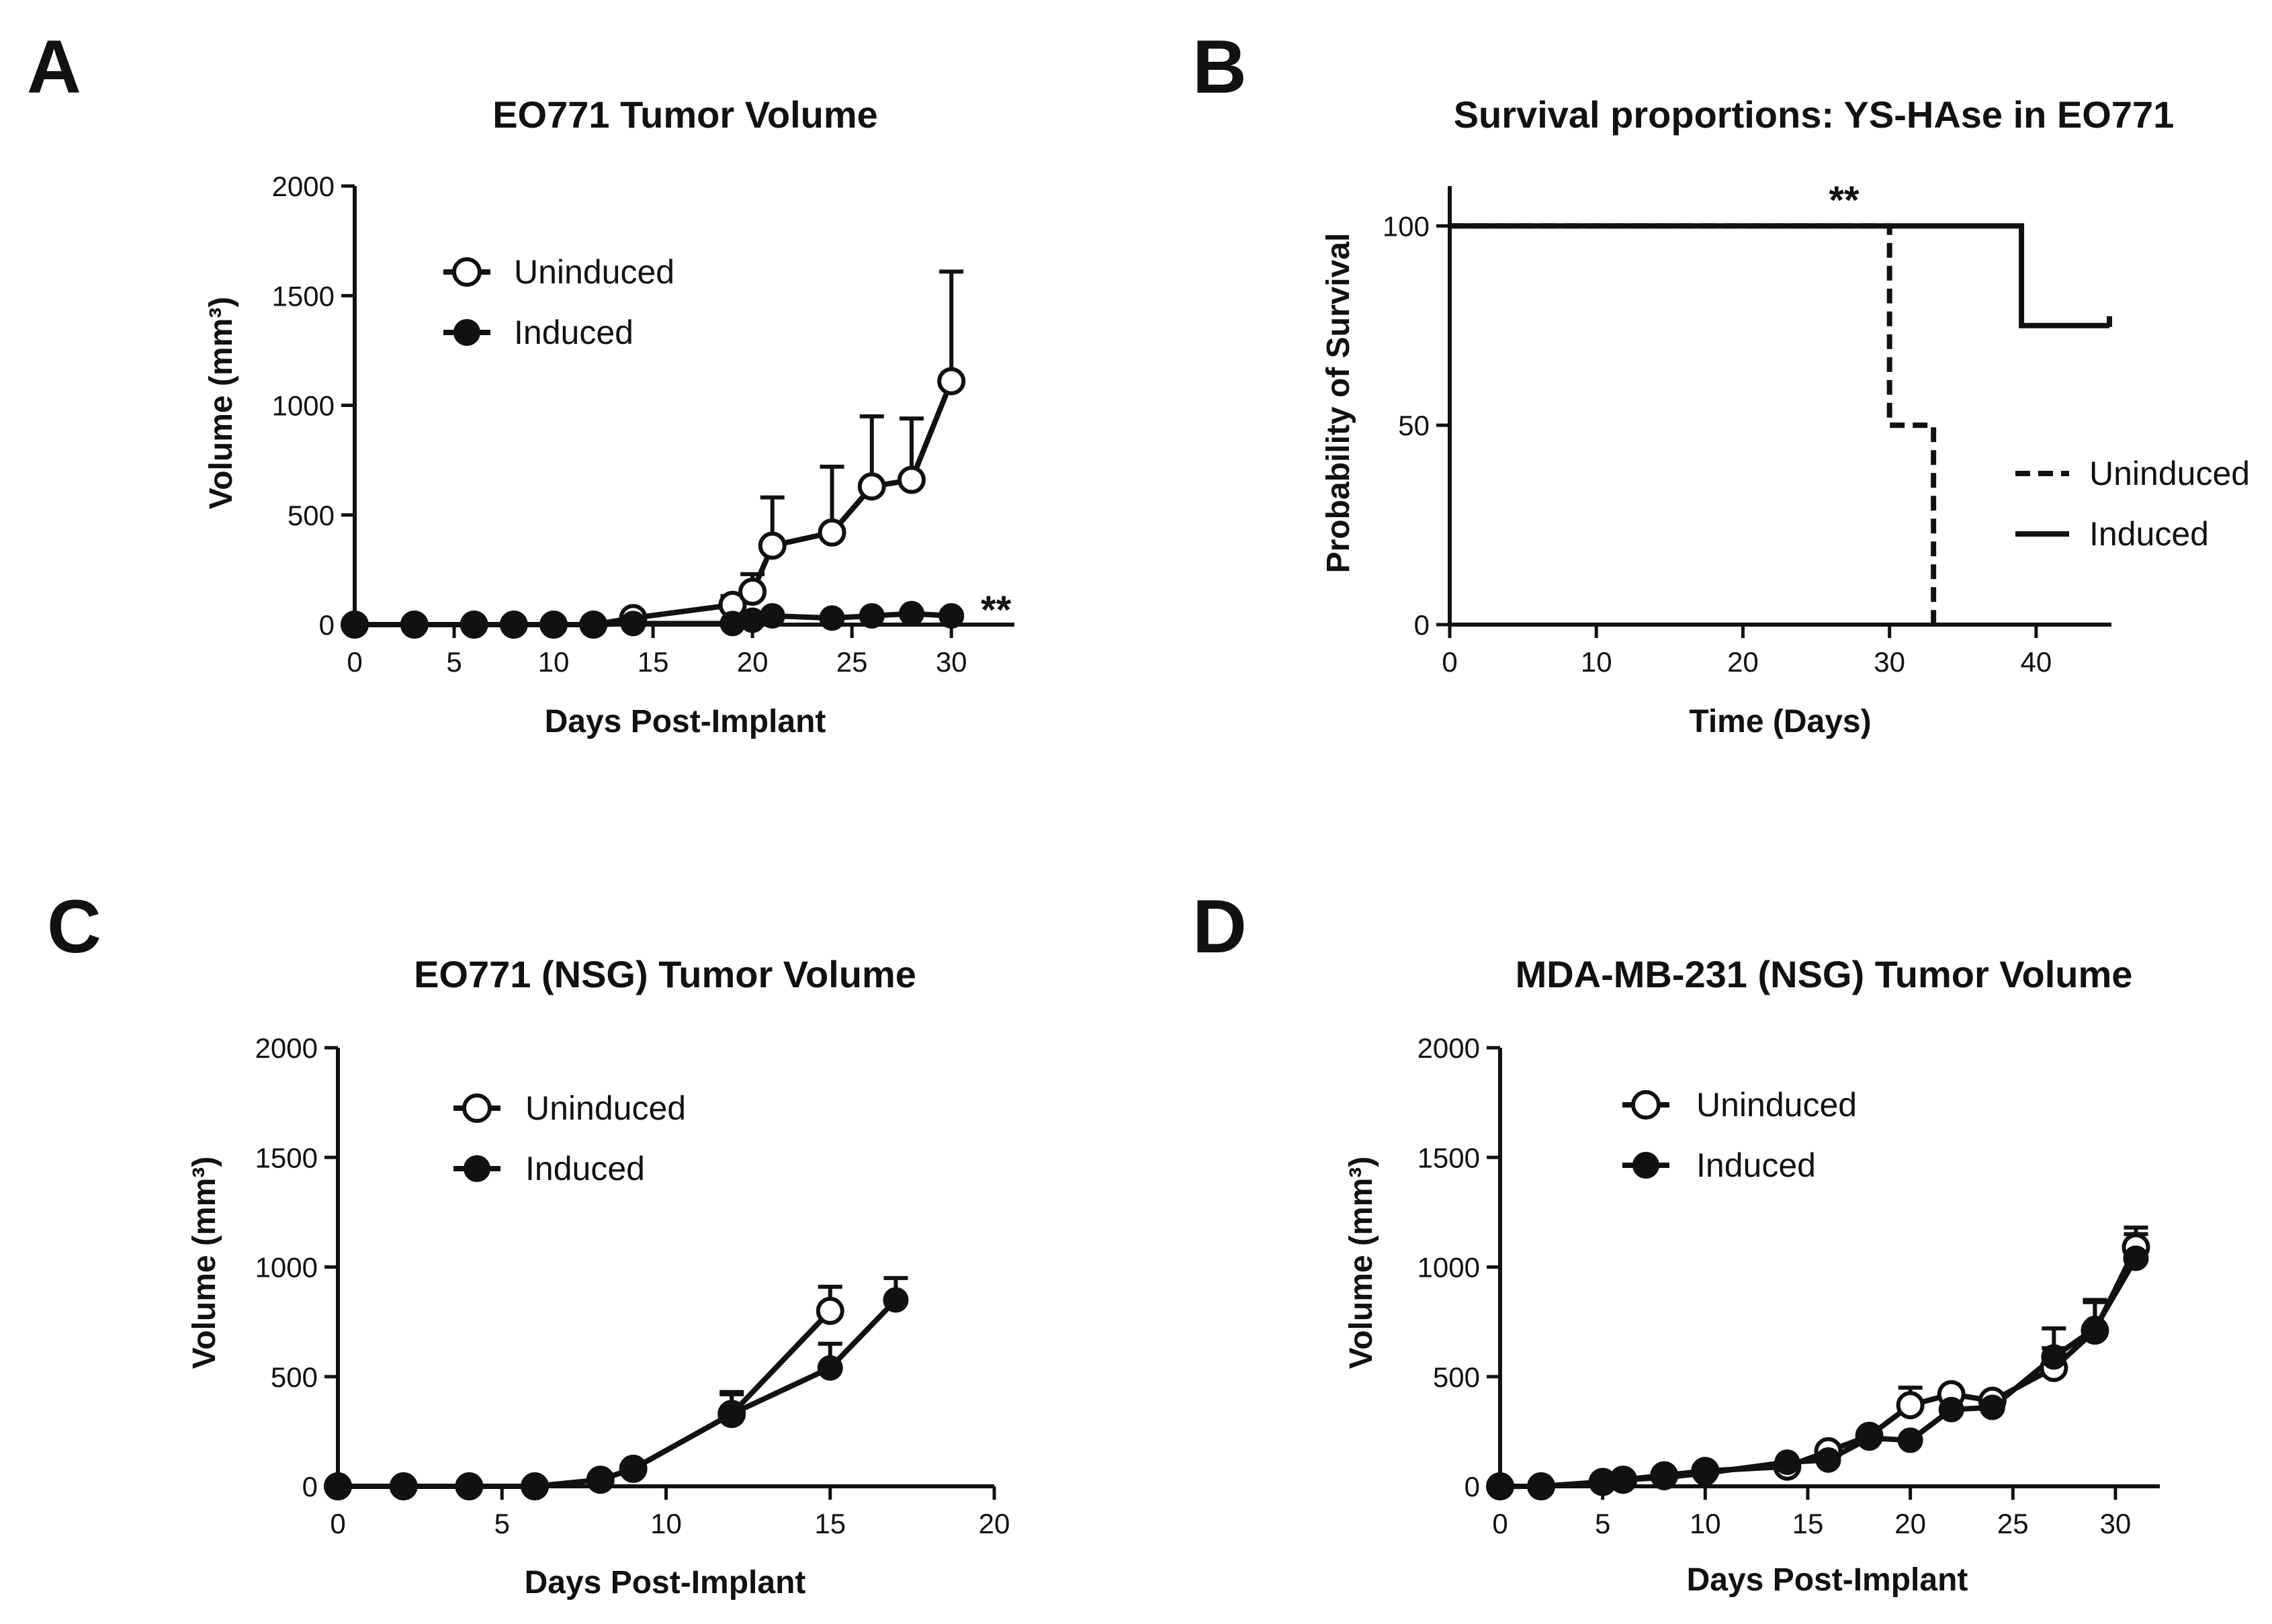 The width and height of the screenshot is (2272, 1624). What do you see at coordinates (1780, 721) in the screenshot?
I see `x-axis-label: Time (Days)` at bounding box center [1780, 721].